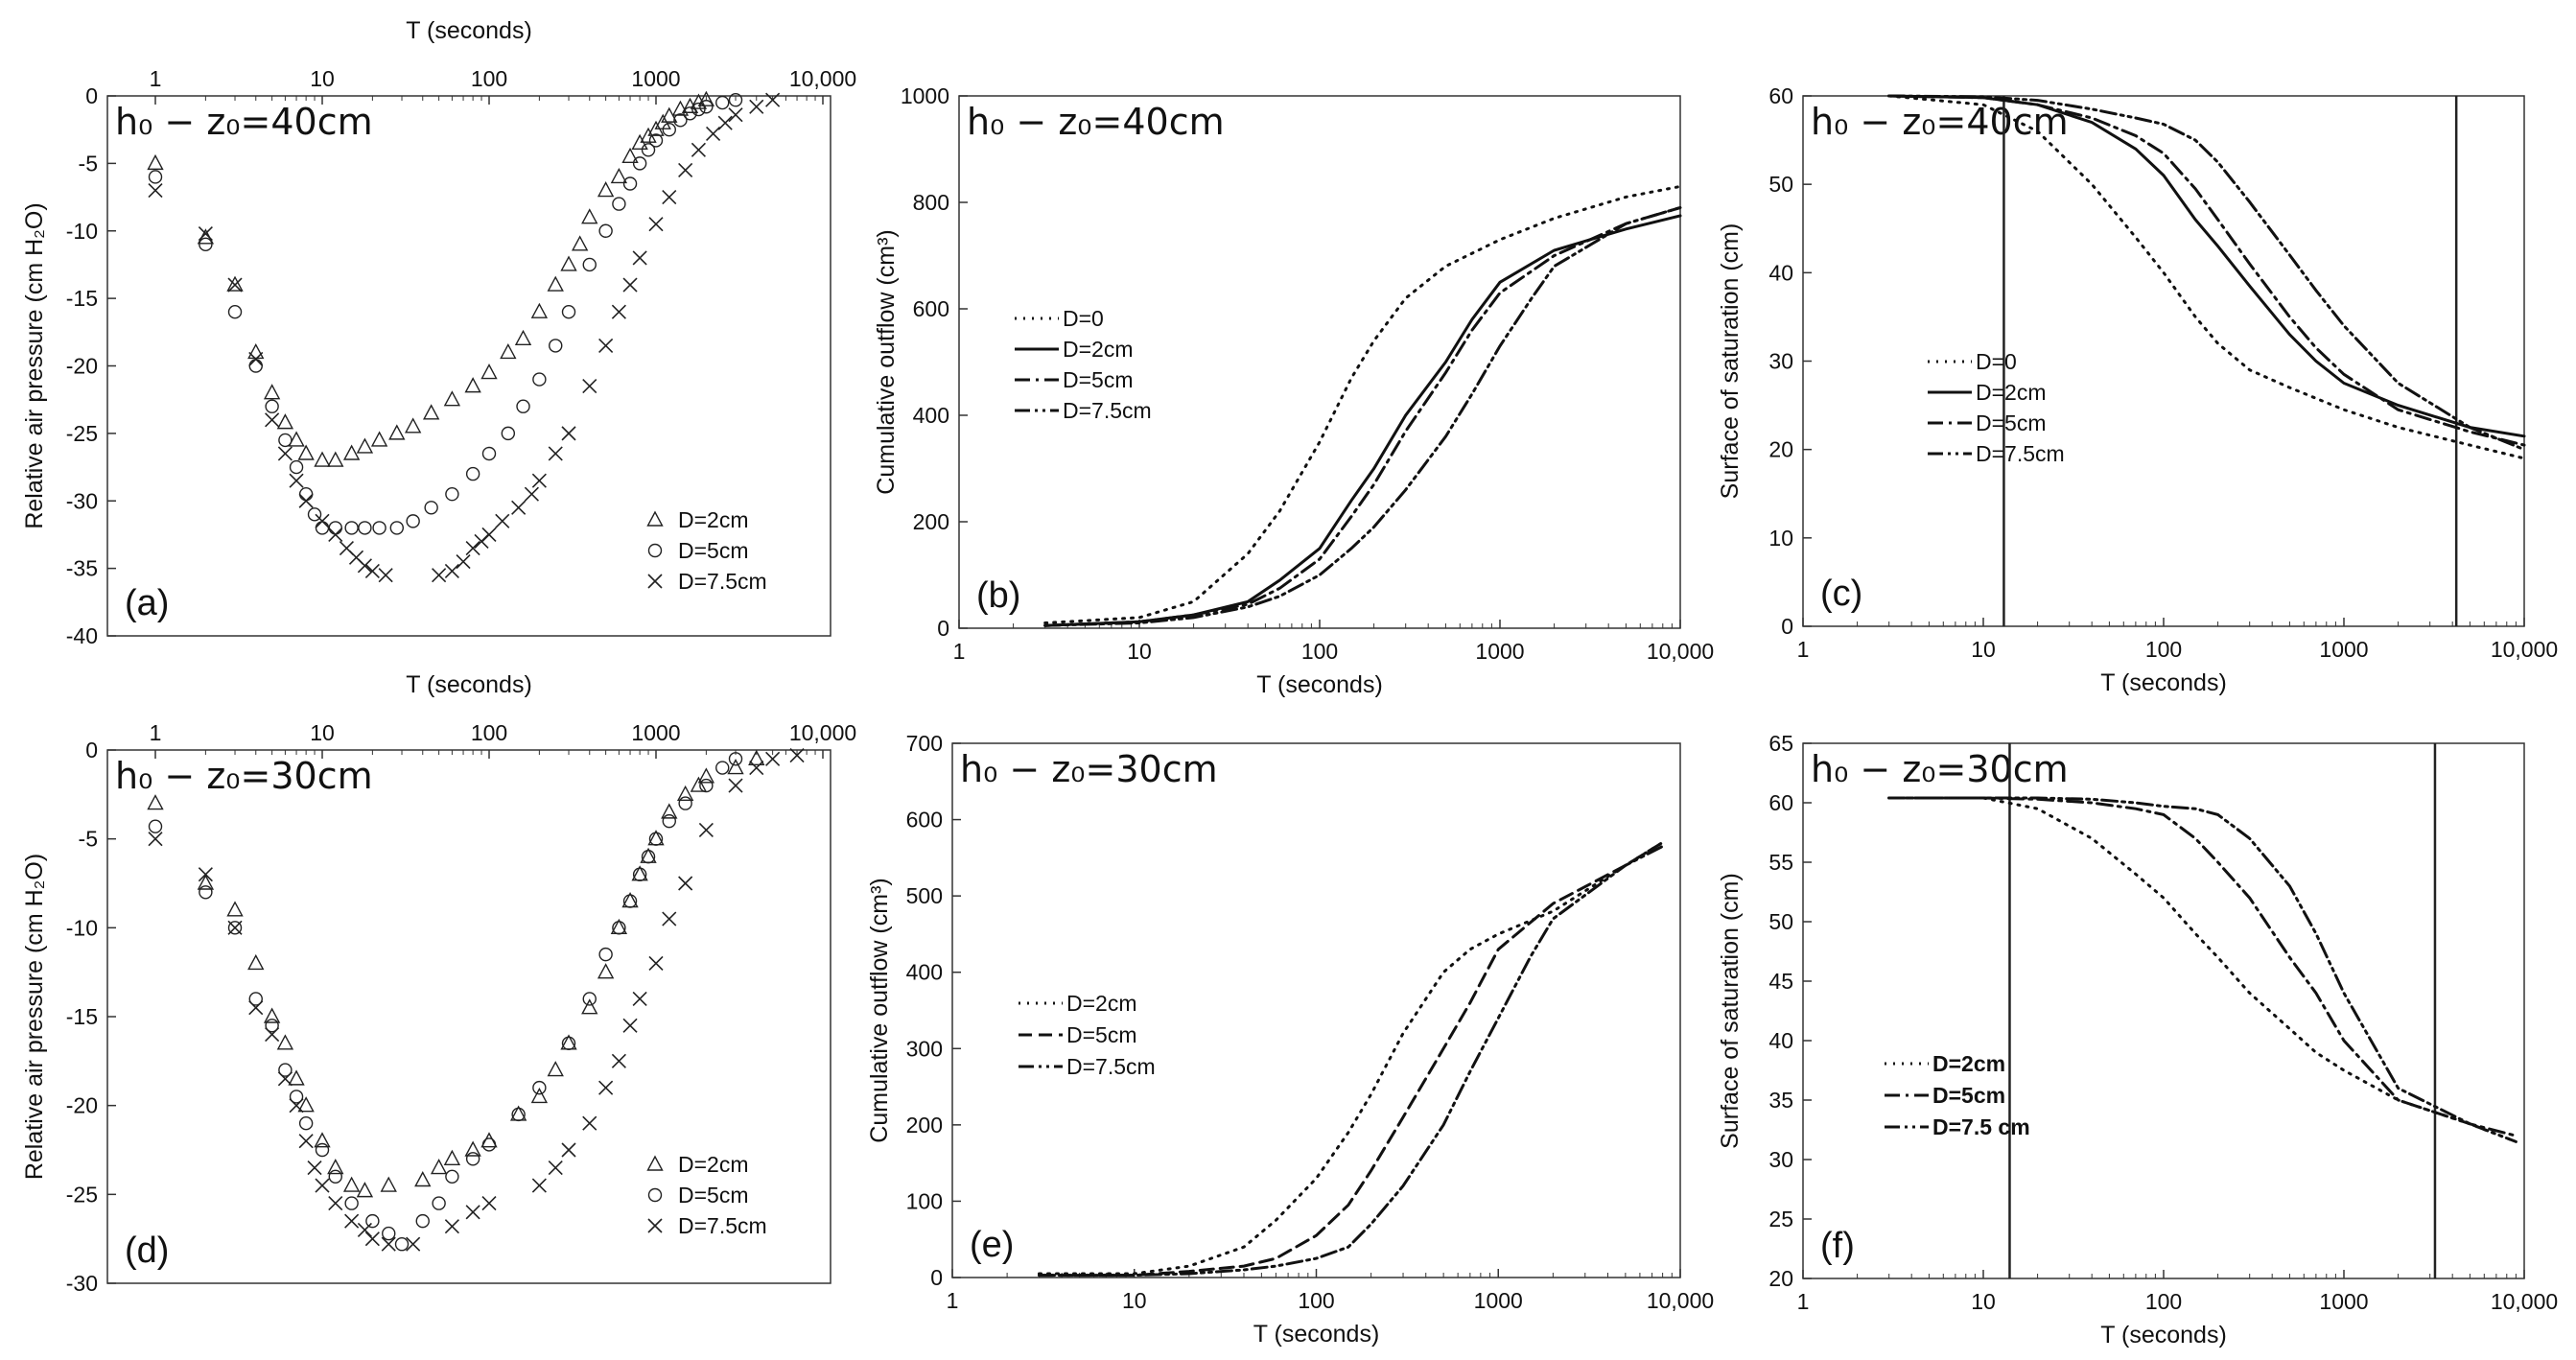 Image resolution: width=2576 pixels, height=1360 pixels. Describe the element at coordinates (655, 732) in the screenshot. I see `x-tick-label: 1000` at that location.